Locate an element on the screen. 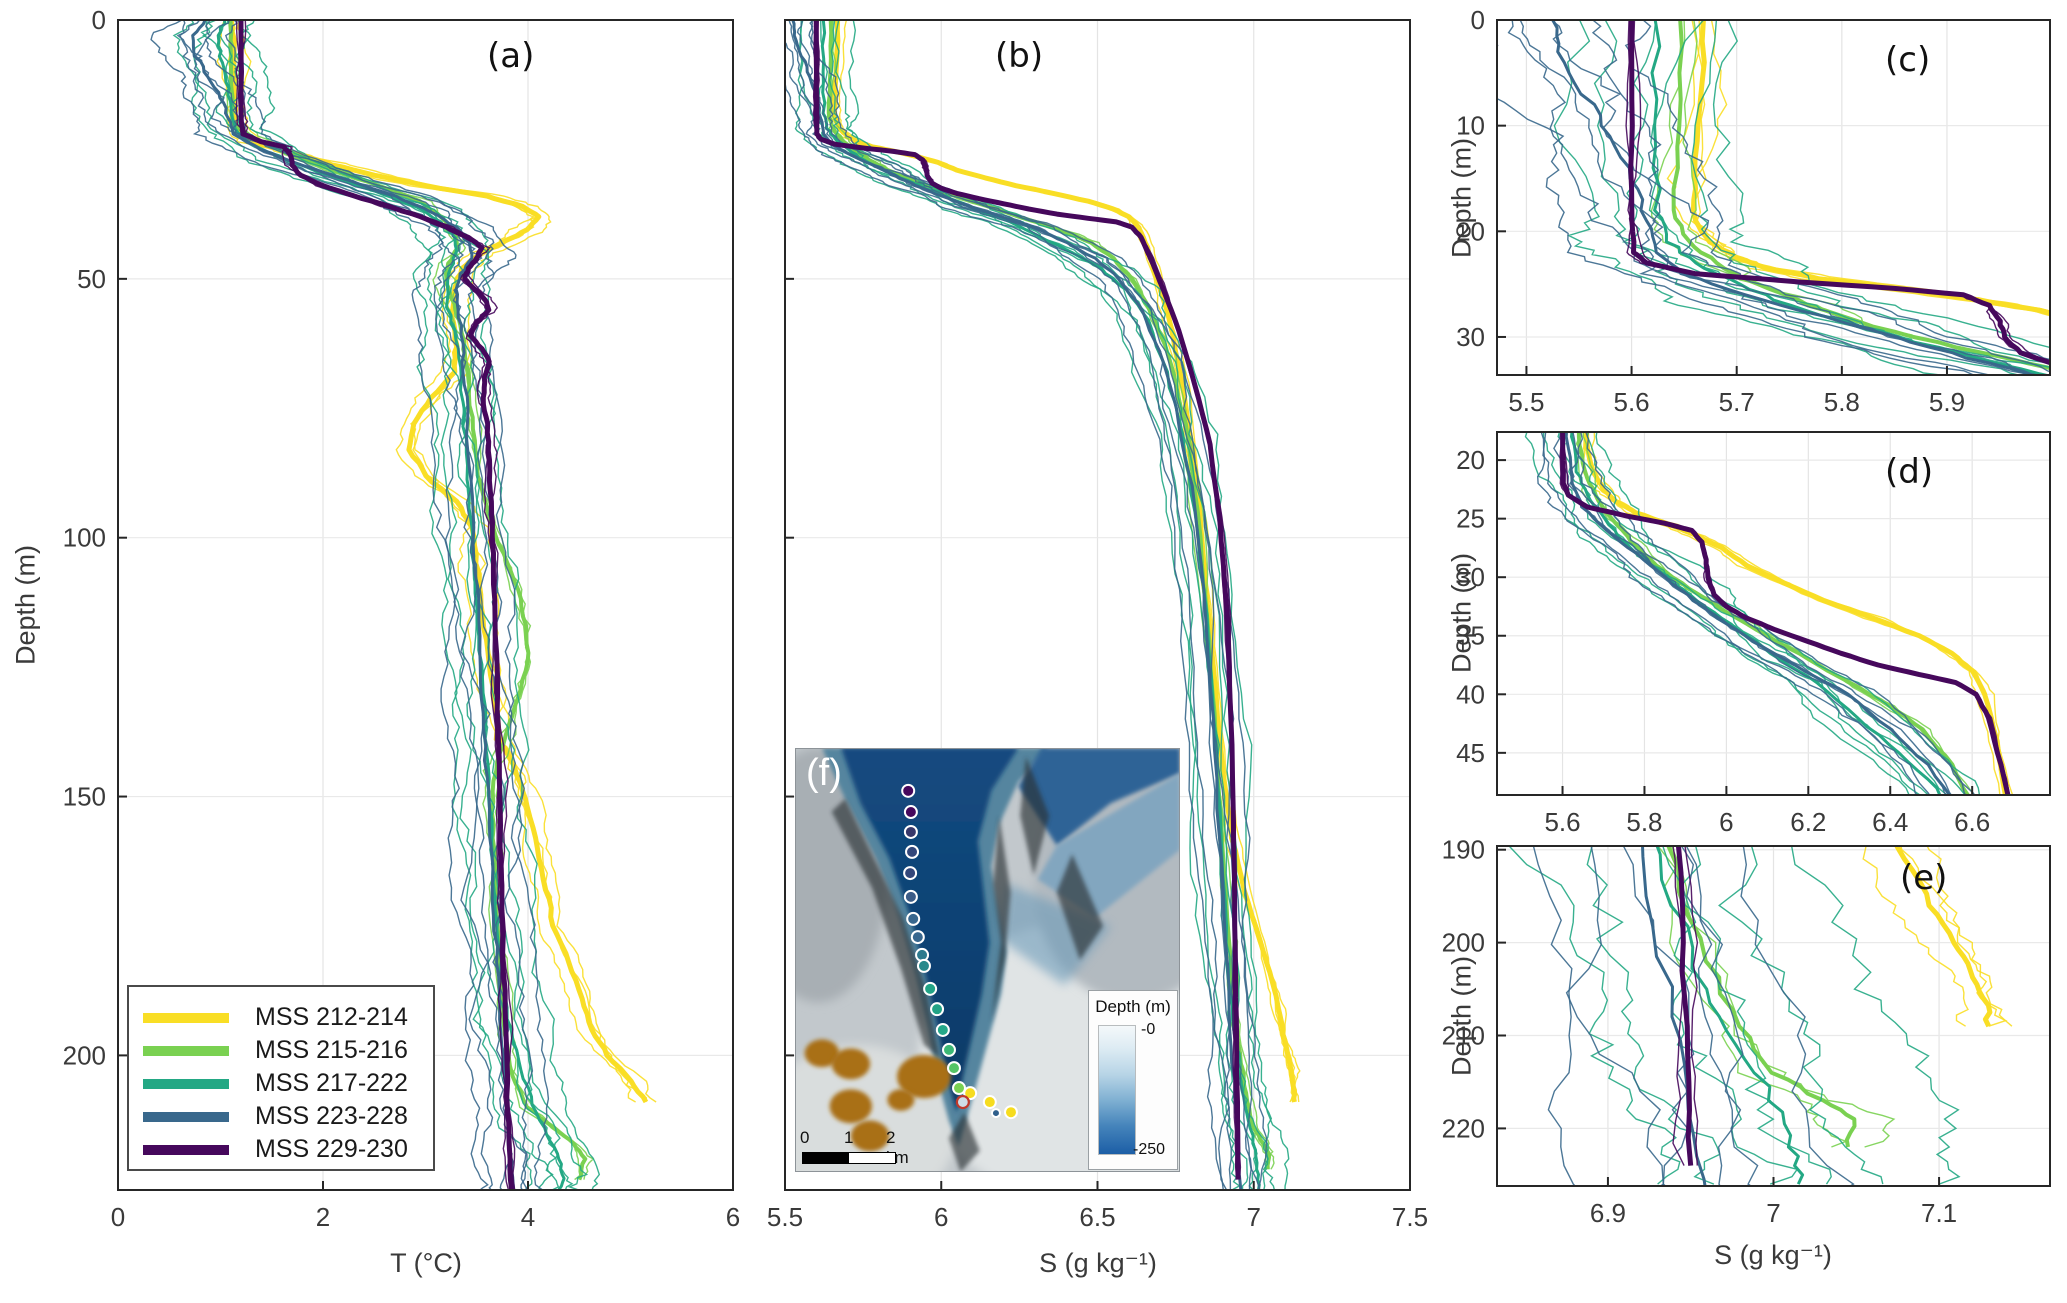  legend-label: MSS 223-228 is located at coordinates (331, 1116).